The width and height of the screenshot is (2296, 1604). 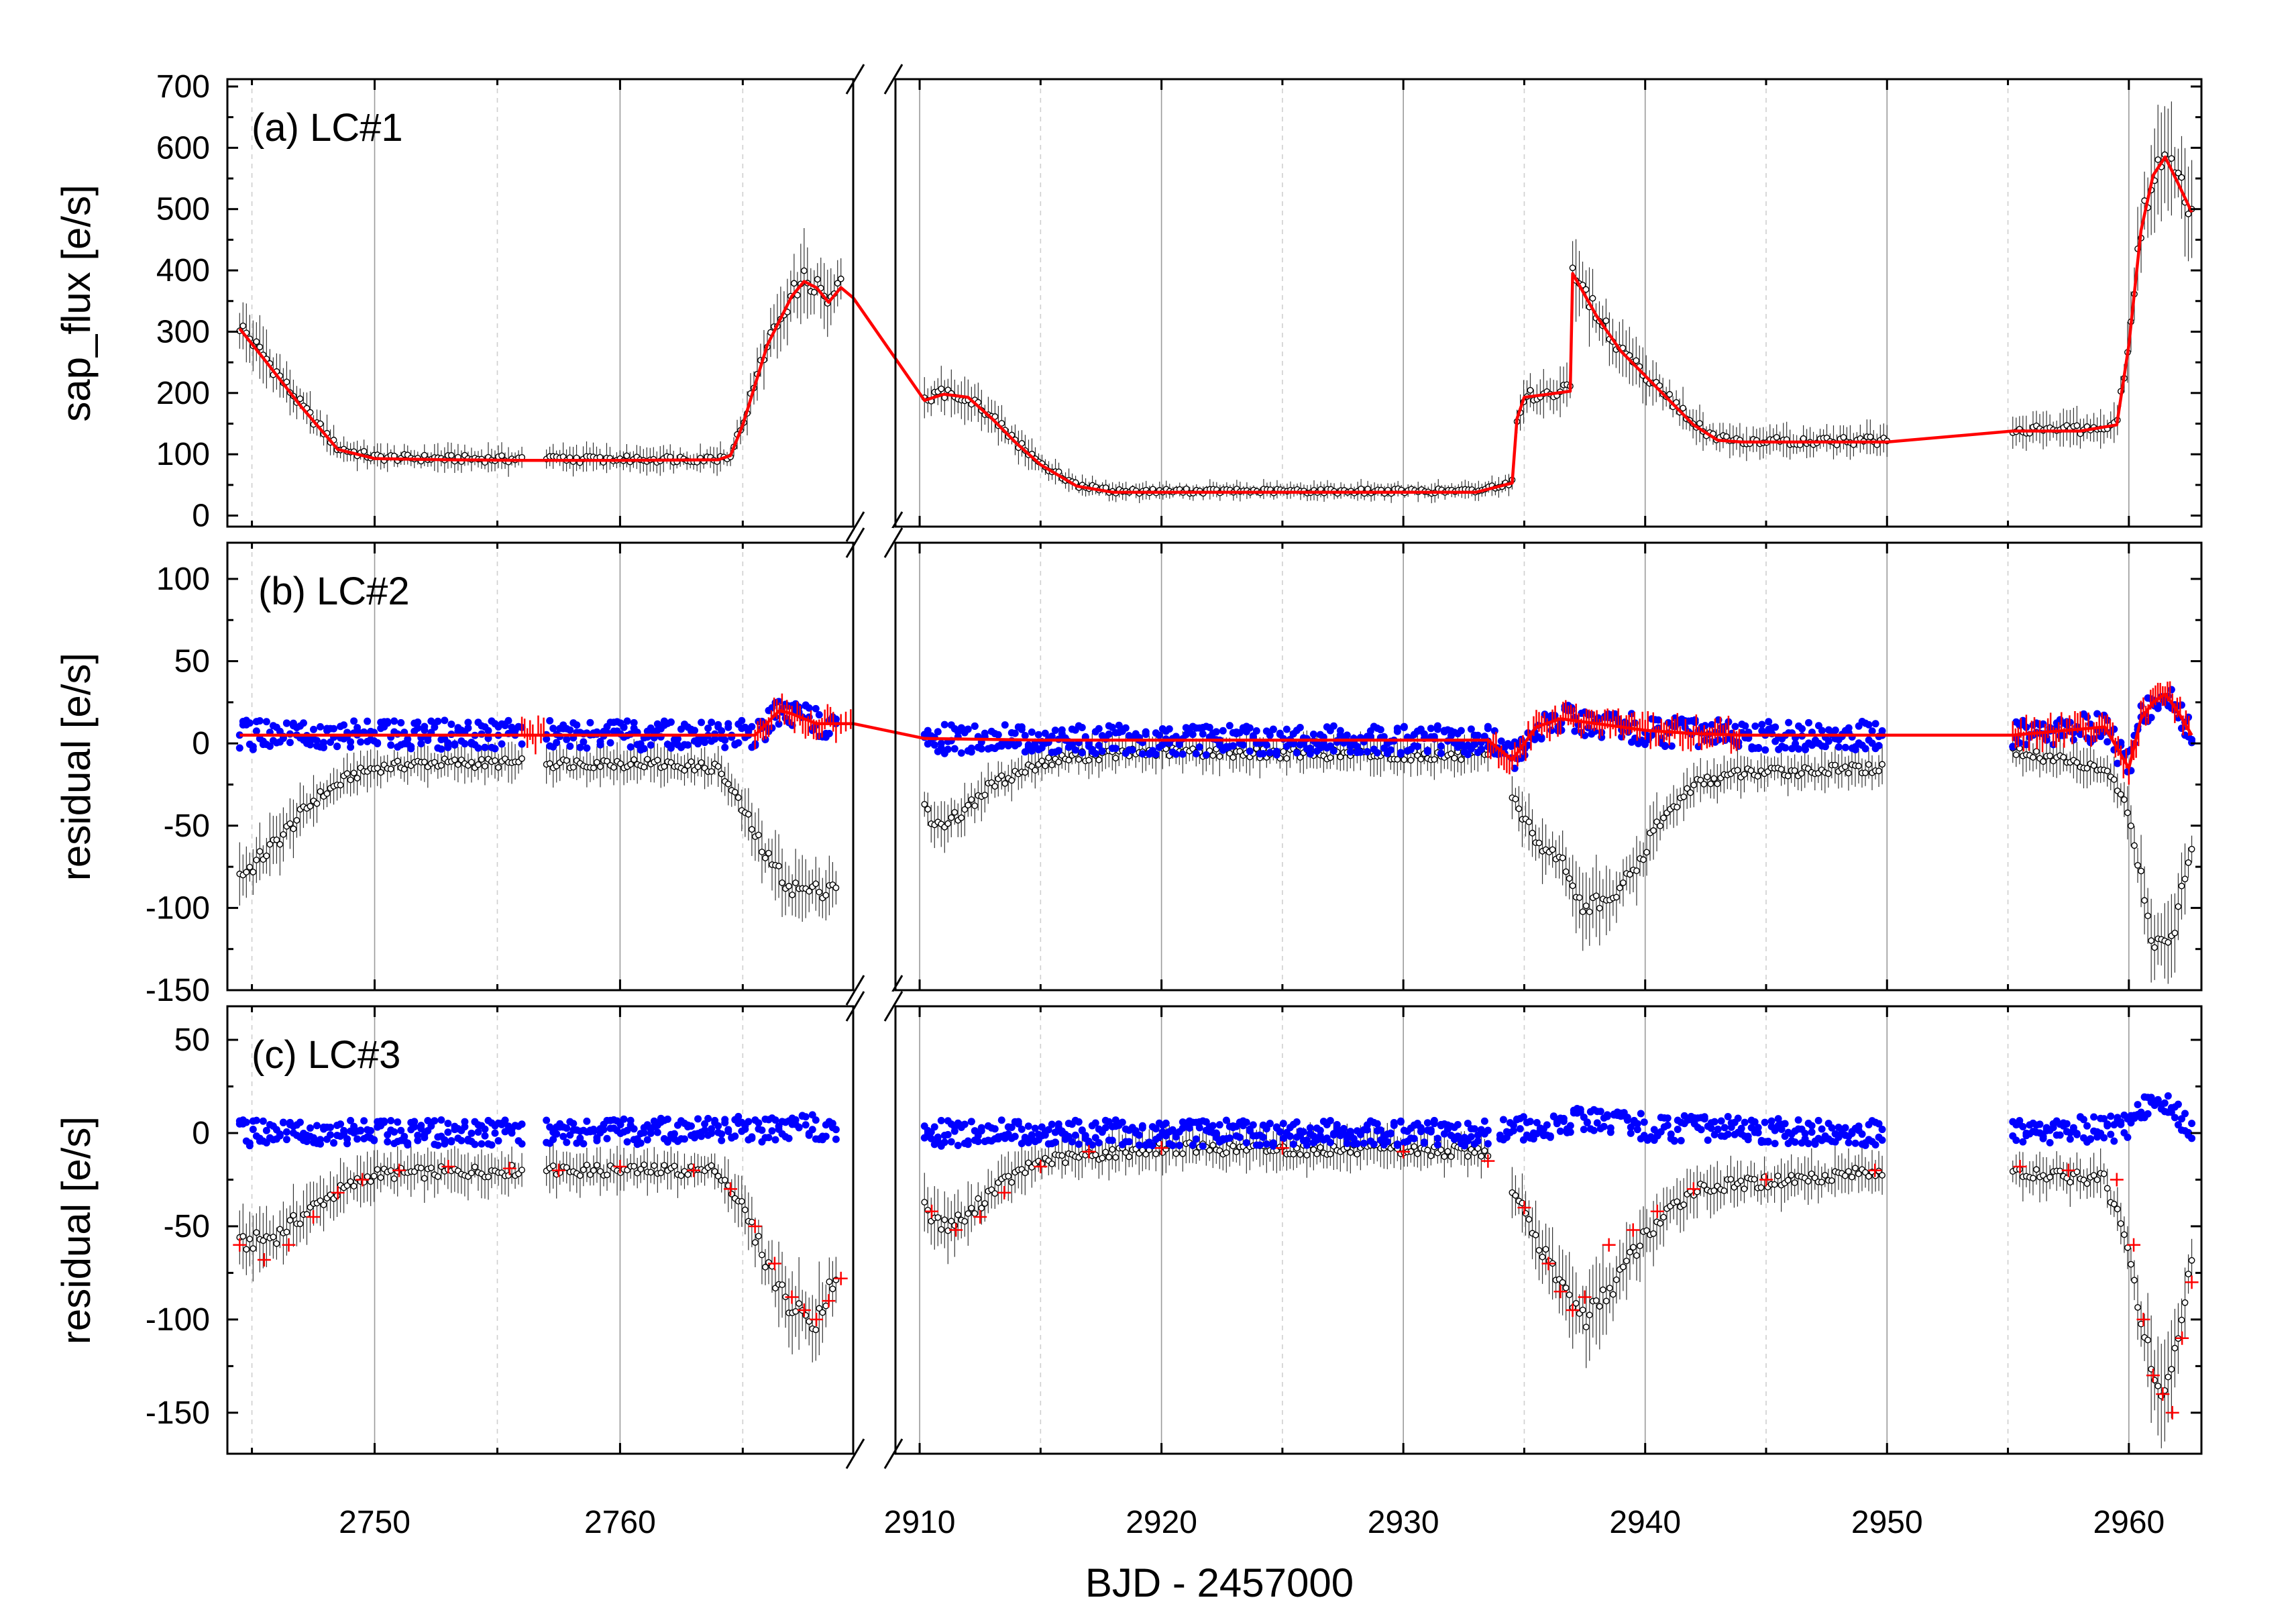 What do you see at coordinates (192, 662) in the screenshot?
I see `y-tick-label: 50` at bounding box center [192, 662].